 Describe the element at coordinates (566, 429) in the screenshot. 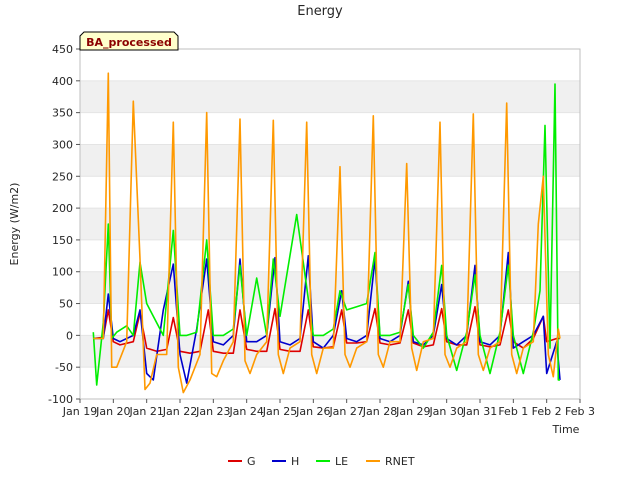

I see `x-axis-label: Time` at that location.